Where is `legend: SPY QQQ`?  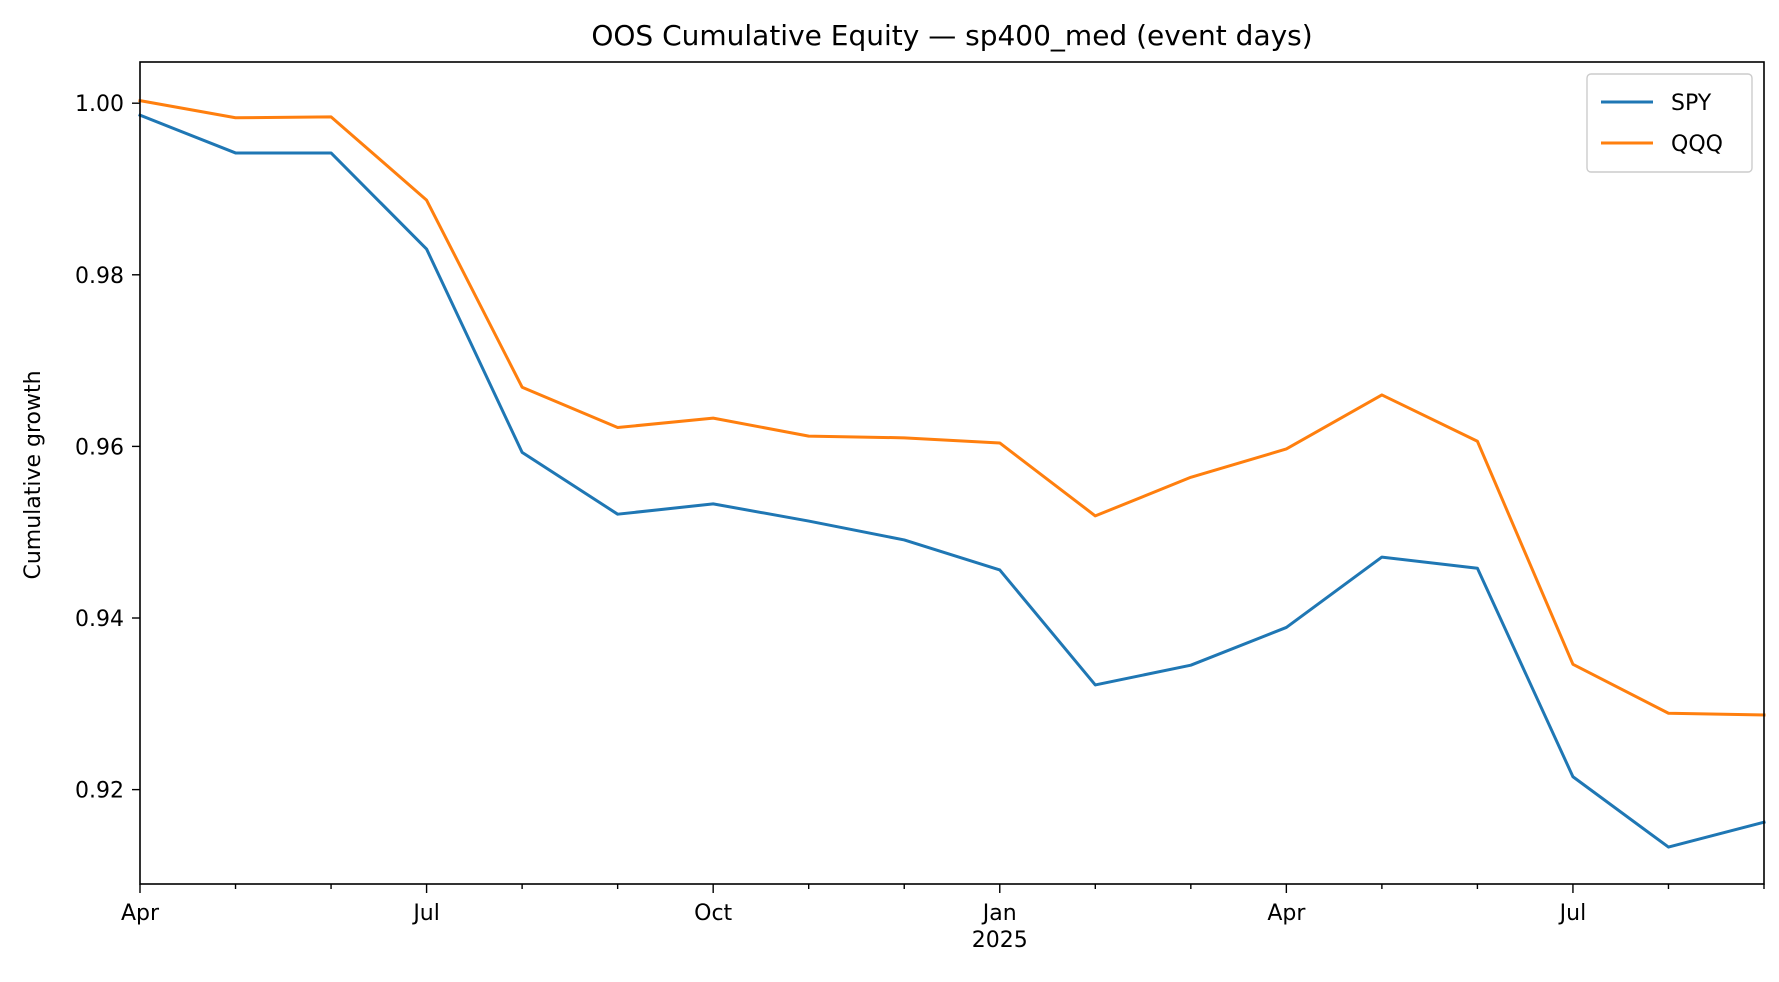 legend: SPY QQQ is located at coordinates (1669, 123).